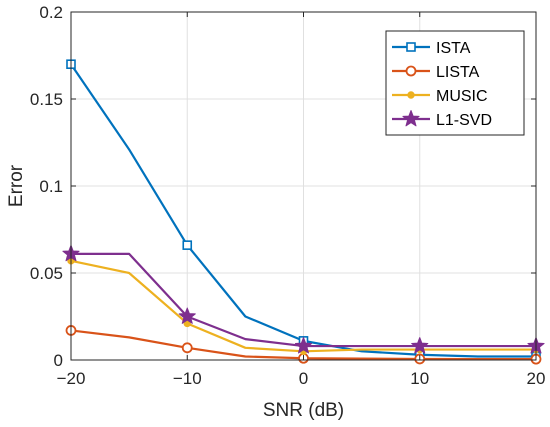  What do you see at coordinates (16, 185) in the screenshot?
I see `y-axis-label: Error` at bounding box center [16, 185].